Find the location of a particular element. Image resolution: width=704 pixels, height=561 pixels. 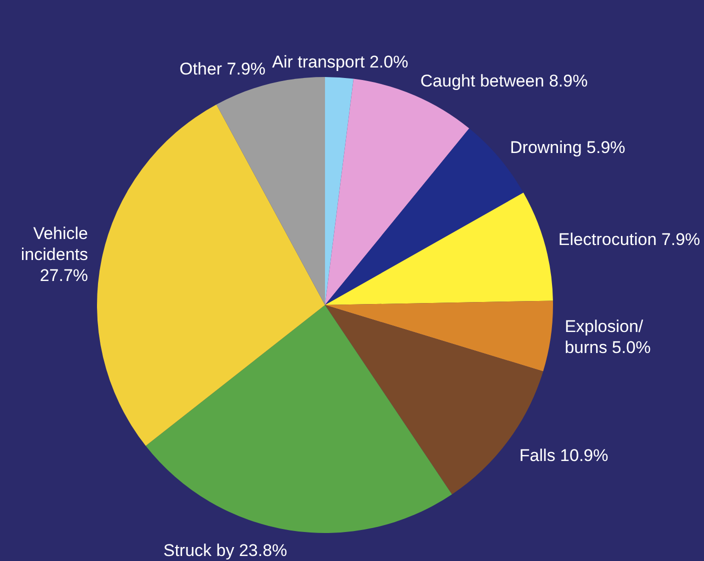

slice-label: Other 7.9% is located at coordinates (223, 69).